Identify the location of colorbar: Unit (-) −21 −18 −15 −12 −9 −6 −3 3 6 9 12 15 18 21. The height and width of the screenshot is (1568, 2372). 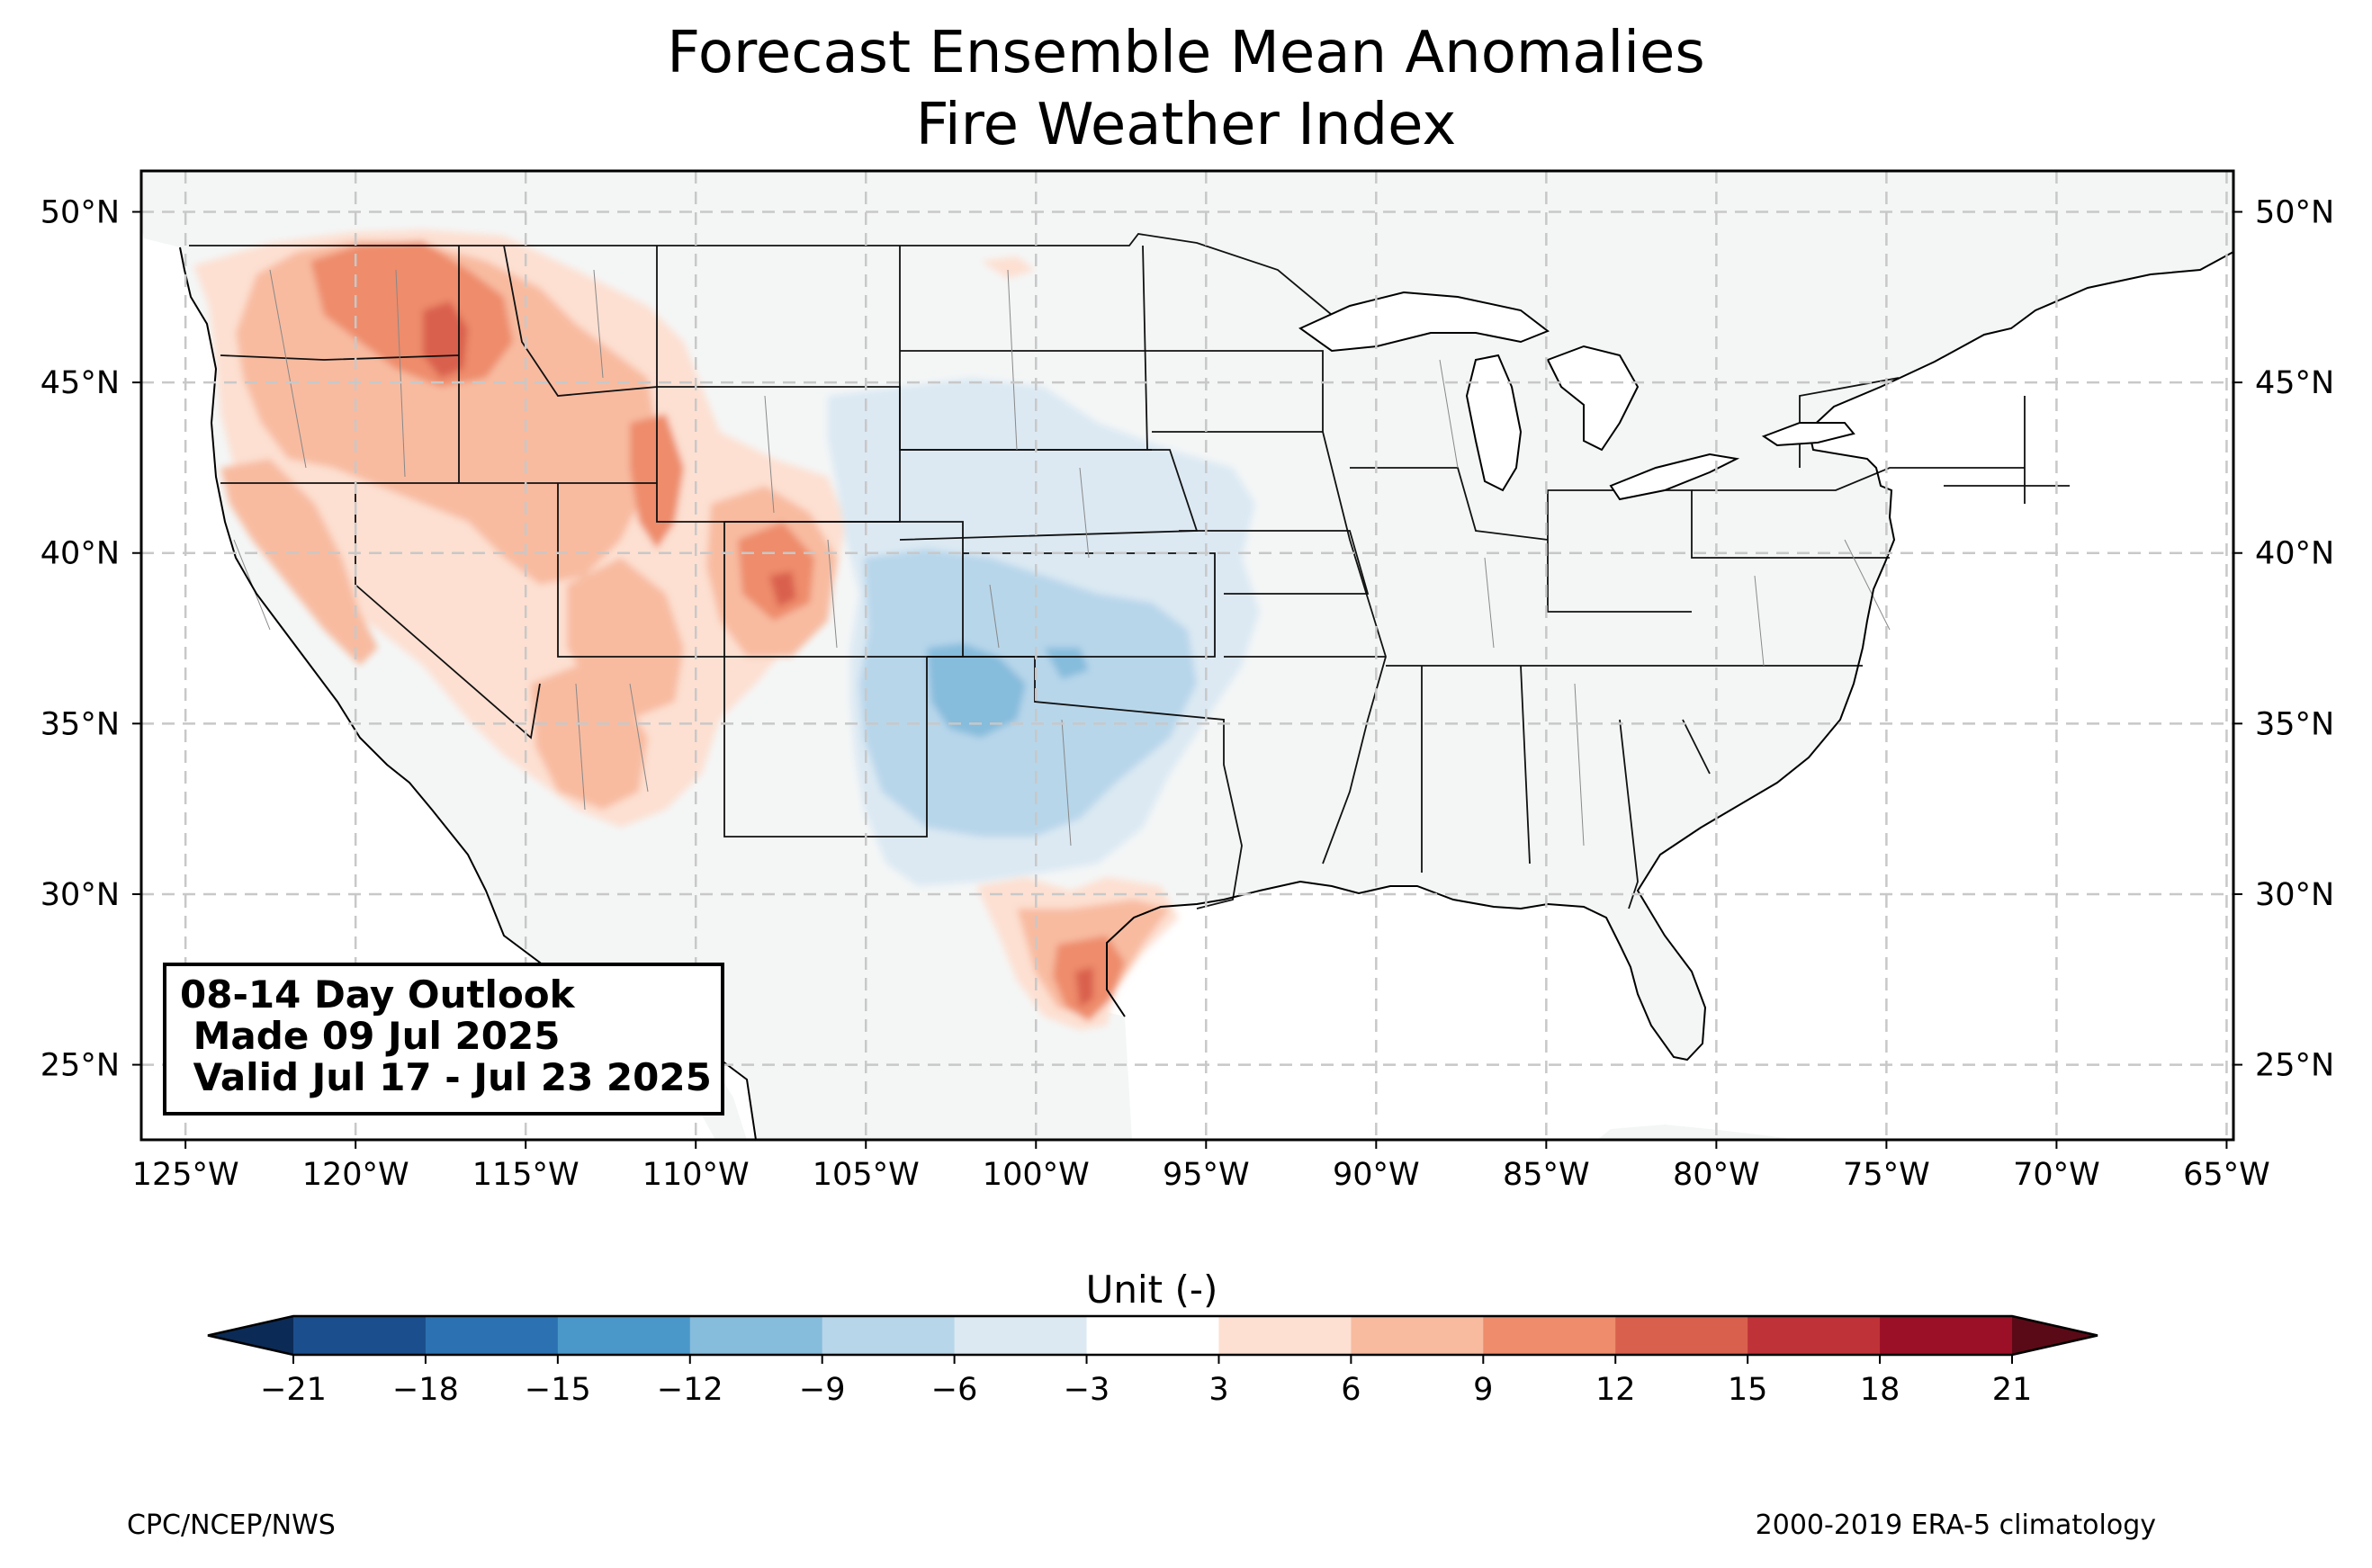
(1152, 1338).